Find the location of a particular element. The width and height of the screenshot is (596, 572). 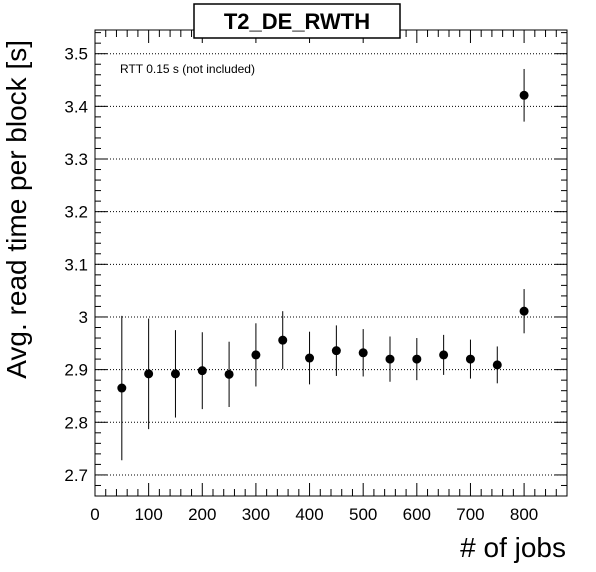

title-box-frame is located at coordinates (297, 21).